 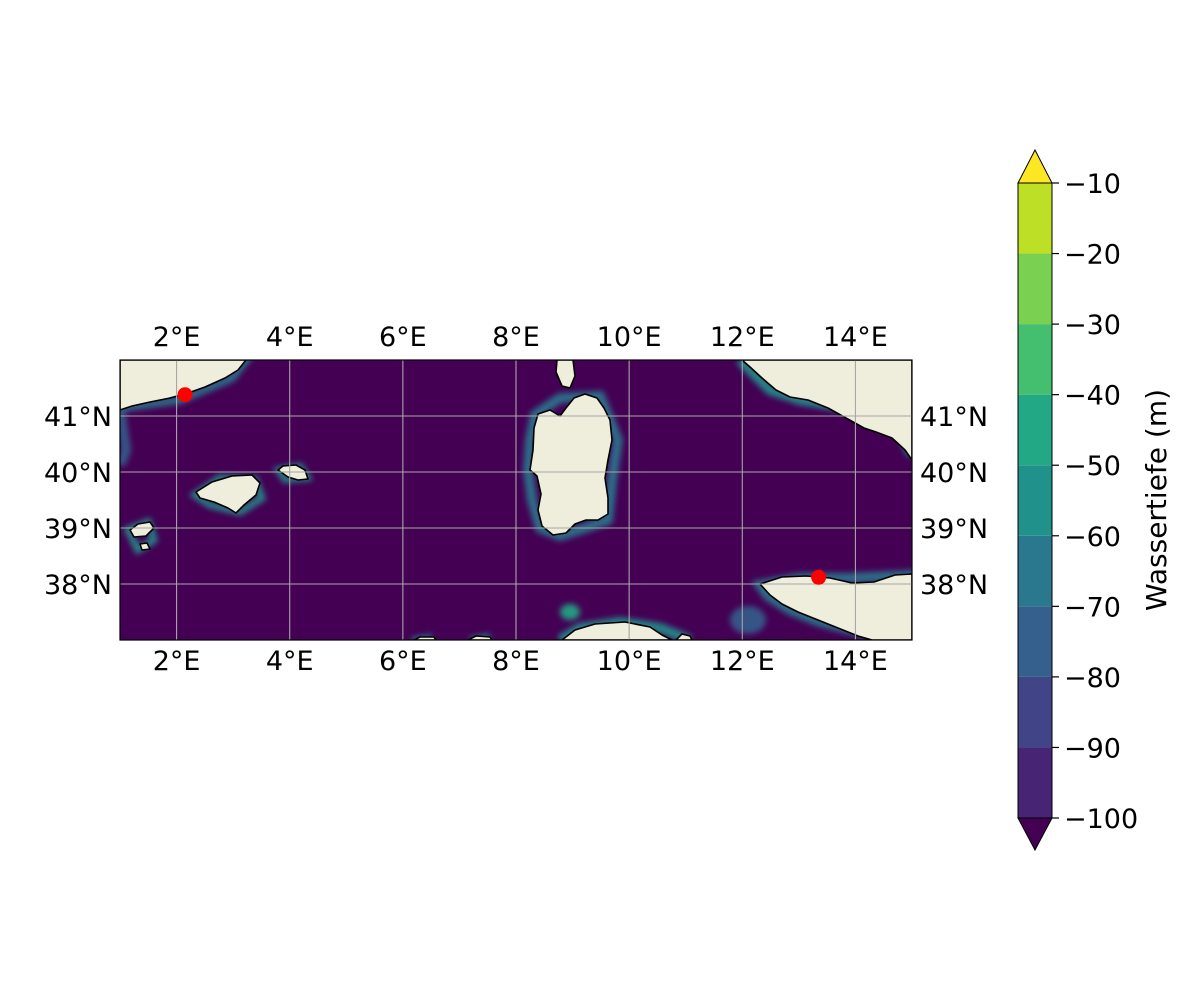 I want to click on lat-tick-label-left: 41°N, so click(x=78, y=417).